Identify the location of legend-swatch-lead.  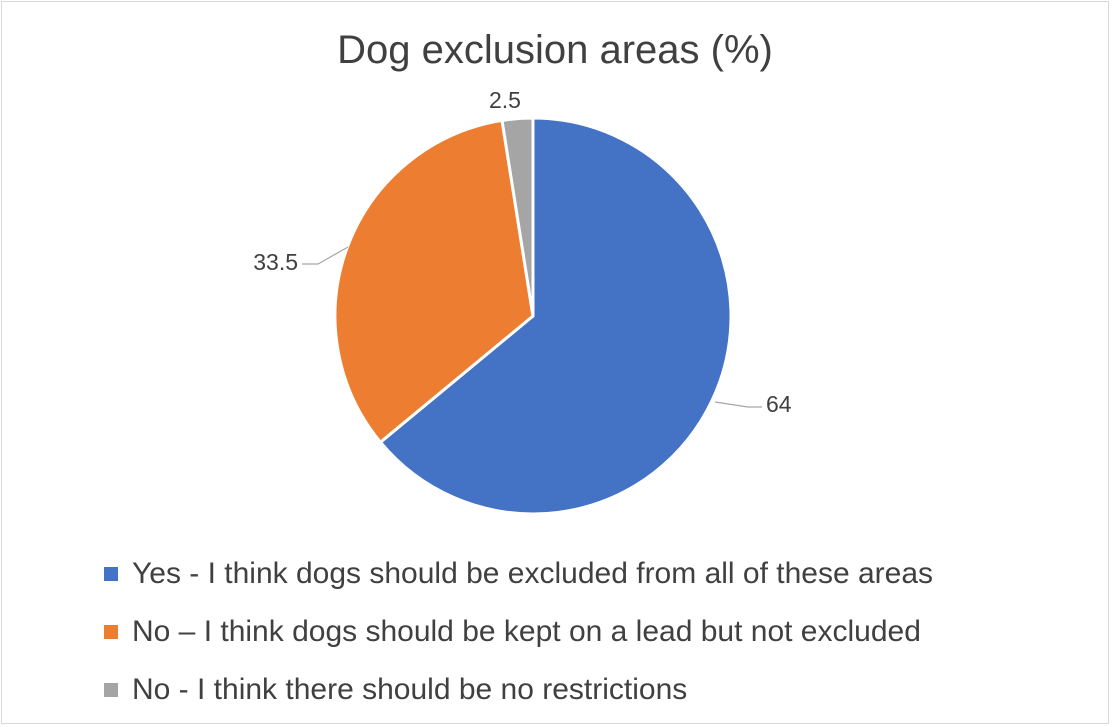
(111, 632).